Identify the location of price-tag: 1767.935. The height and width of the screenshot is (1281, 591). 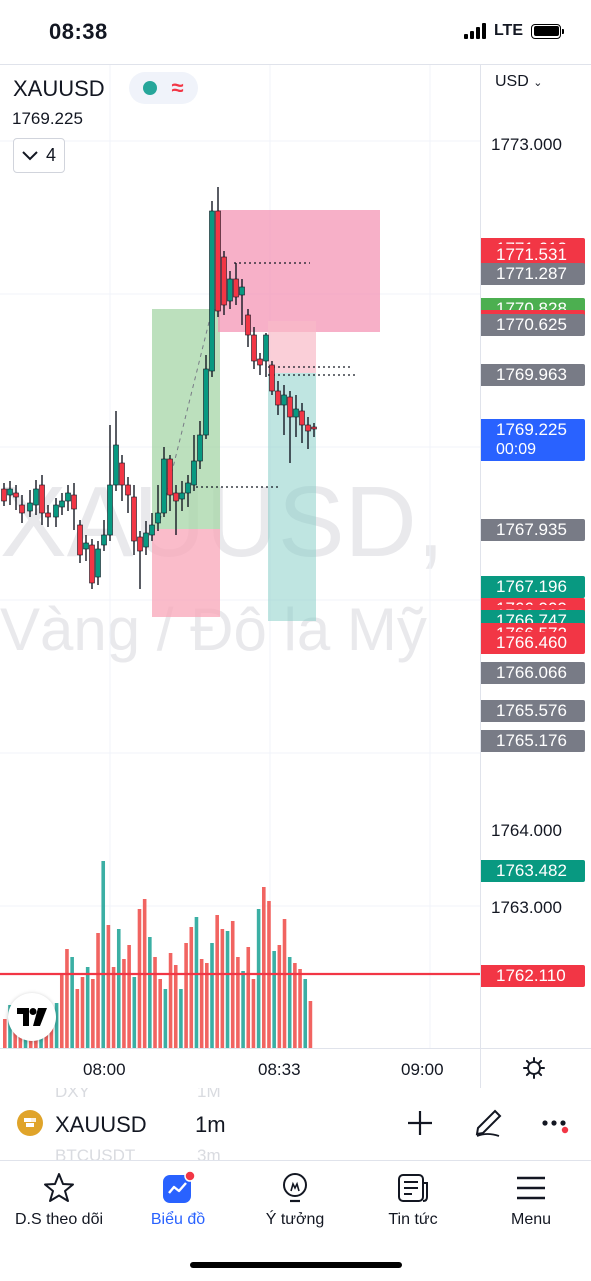
(533, 530).